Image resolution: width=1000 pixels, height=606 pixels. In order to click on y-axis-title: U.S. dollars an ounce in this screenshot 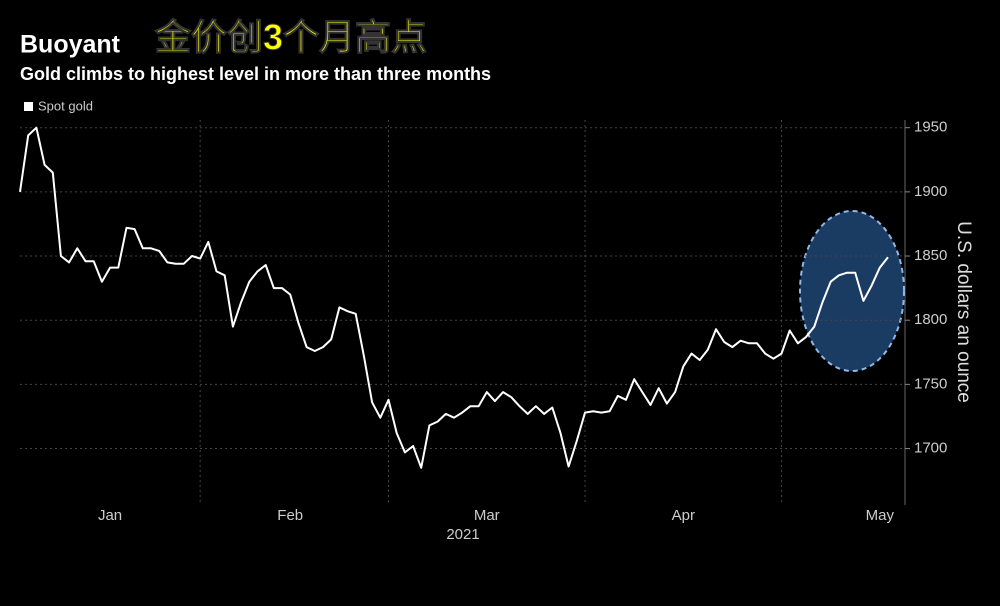, I will do `click(963, 312)`.